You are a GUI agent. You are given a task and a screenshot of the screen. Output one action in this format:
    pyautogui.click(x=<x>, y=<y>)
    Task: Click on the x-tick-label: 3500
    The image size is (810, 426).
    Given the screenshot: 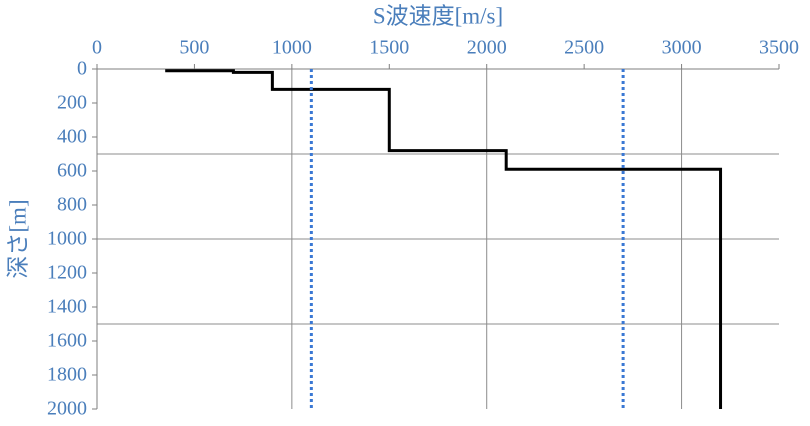 What is the action you would take?
    pyautogui.click(x=779, y=48)
    